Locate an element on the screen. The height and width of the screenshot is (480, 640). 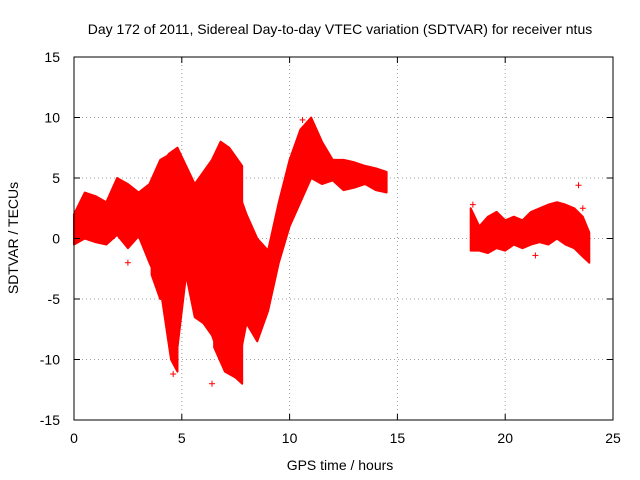
y-tick-label: -15 is located at coordinates (50, 420).